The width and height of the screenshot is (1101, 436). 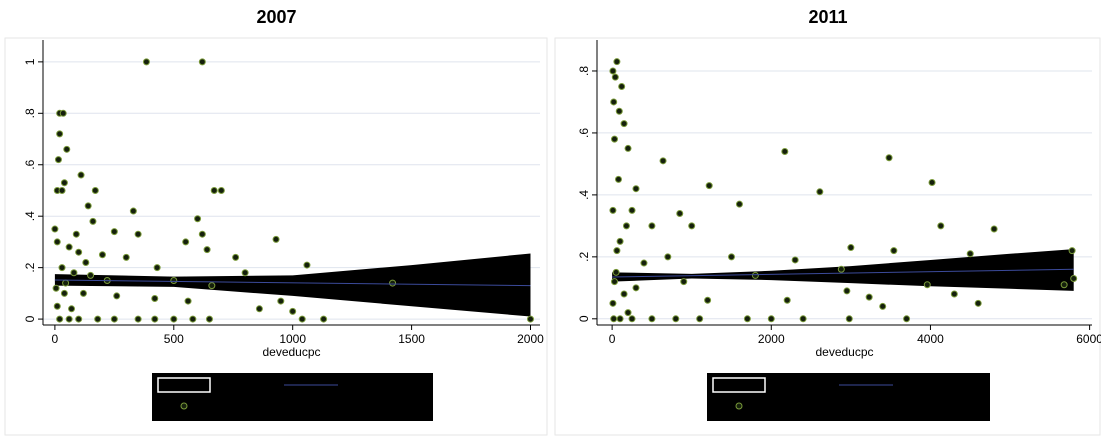 What do you see at coordinates (1088, 339) in the screenshot?
I see `x-tick-label: 6000` at bounding box center [1088, 339].